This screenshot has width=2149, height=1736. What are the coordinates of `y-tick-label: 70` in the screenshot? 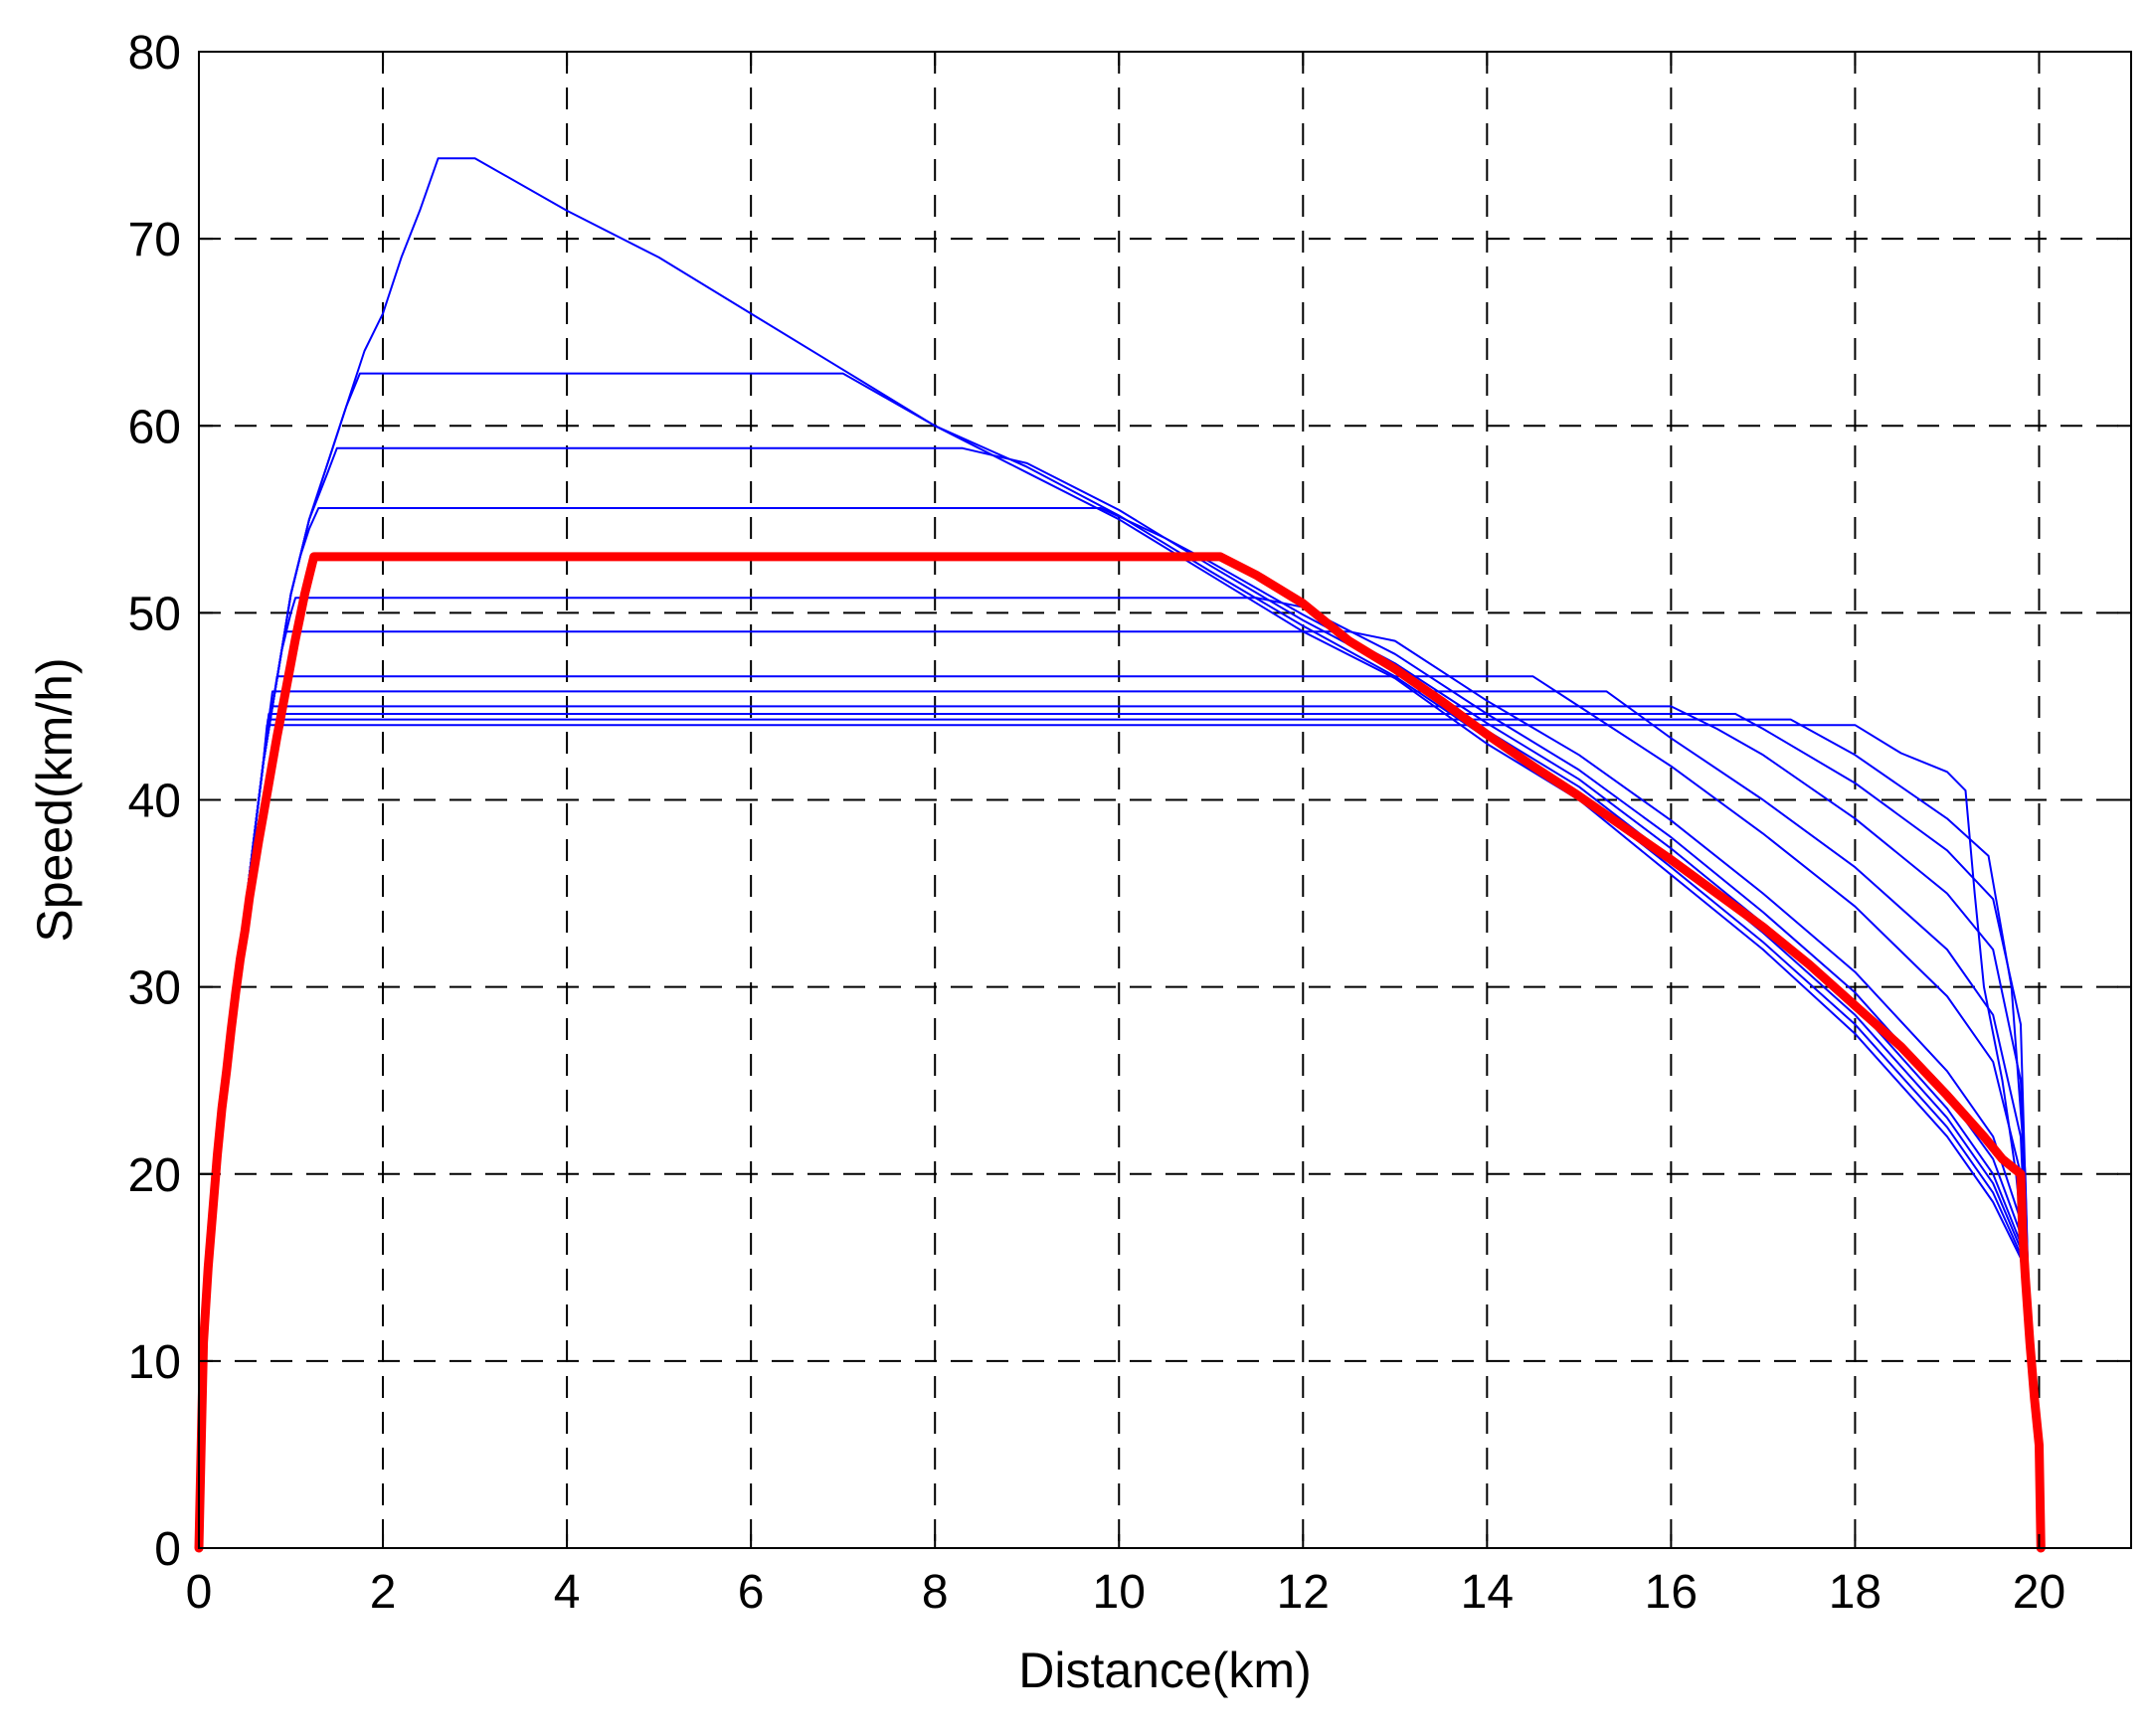 It's located at (154, 240).